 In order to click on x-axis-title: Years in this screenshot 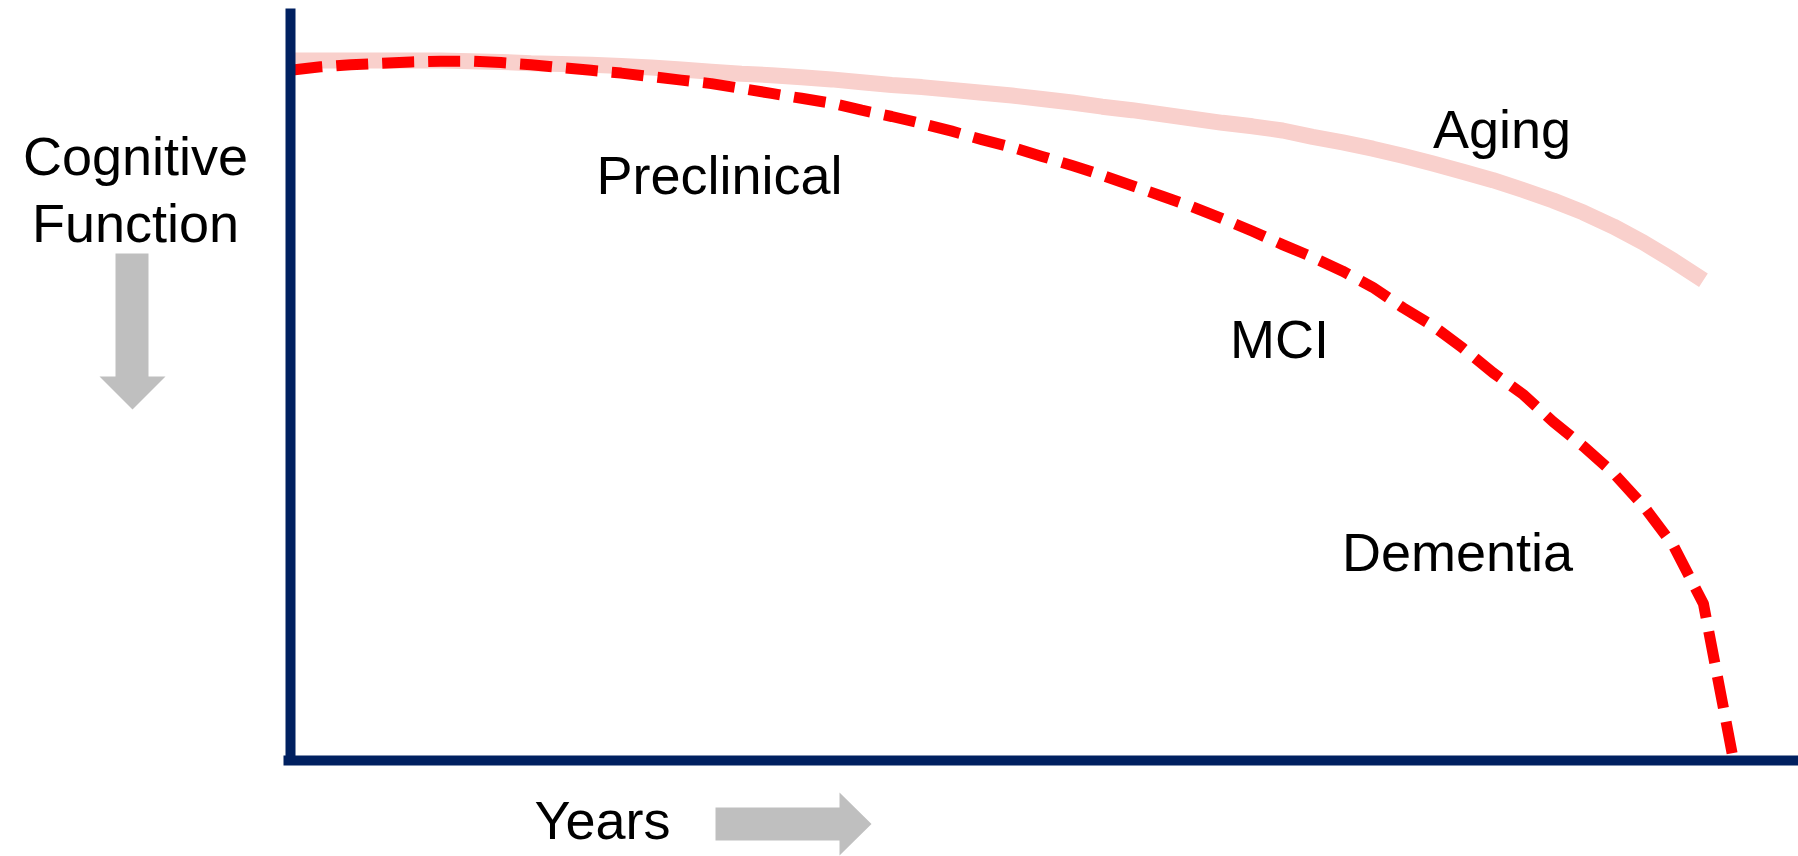, I will do `click(602, 819)`.